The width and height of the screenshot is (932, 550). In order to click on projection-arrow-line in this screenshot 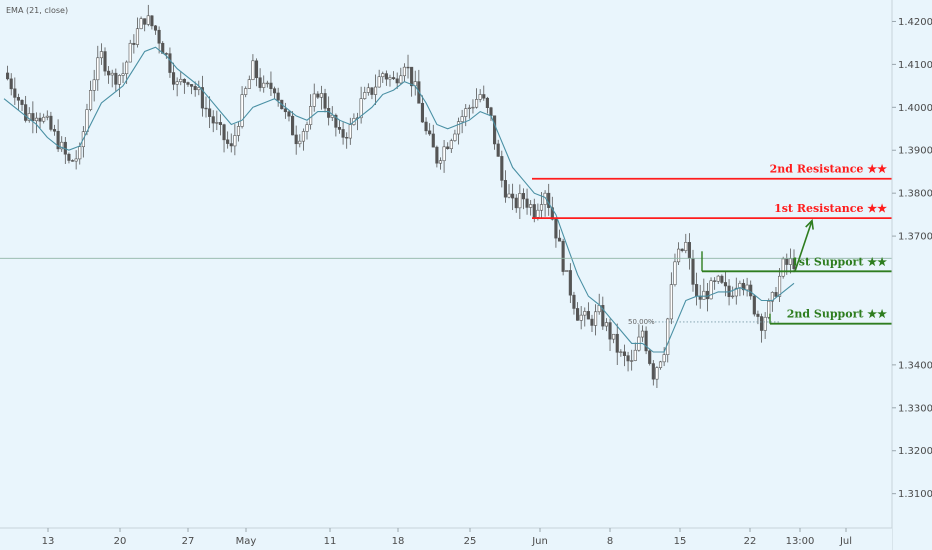, I will do `click(803, 246)`.